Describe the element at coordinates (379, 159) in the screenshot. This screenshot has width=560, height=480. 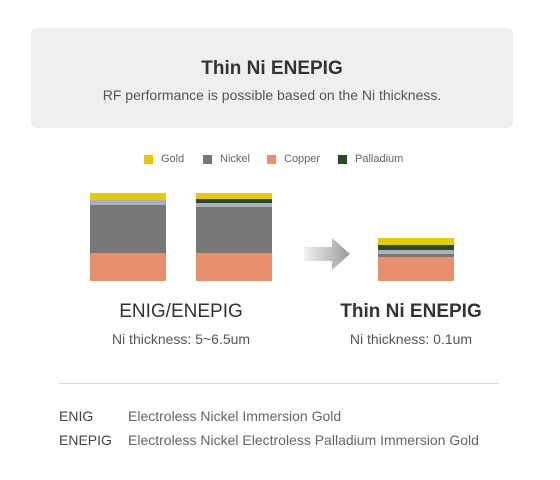
I see `legend-label: Palladium` at that location.